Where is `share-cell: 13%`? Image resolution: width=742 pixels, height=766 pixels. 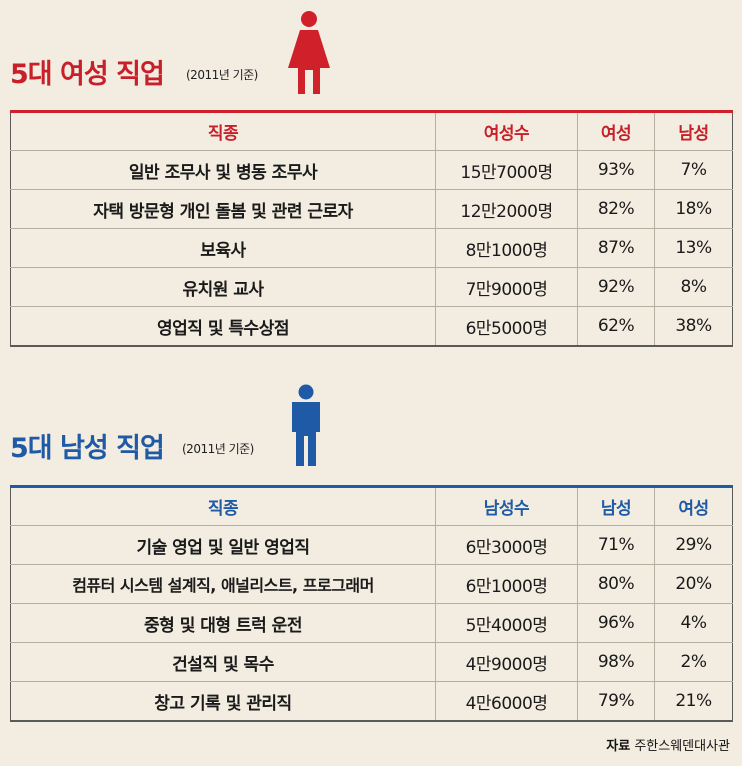 share-cell: 13% is located at coordinates (693, 248).